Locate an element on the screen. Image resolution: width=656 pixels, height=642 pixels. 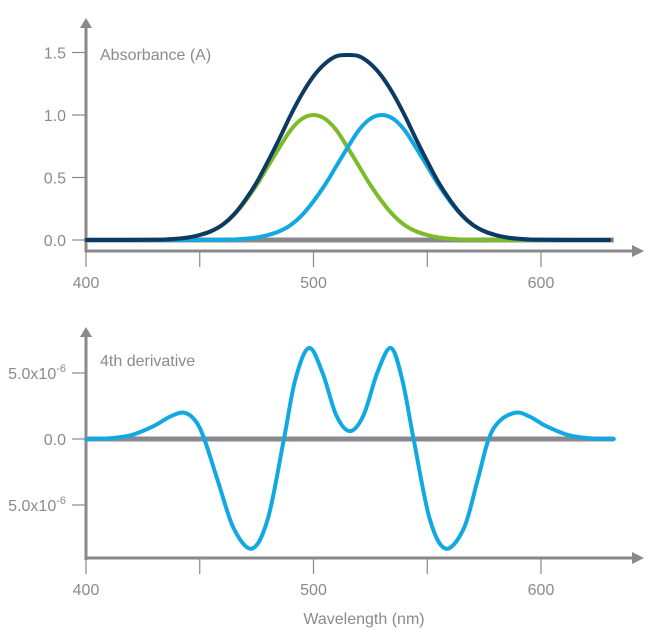
y-tick-label-base: 0.0 is located at coordinates (55, 440).